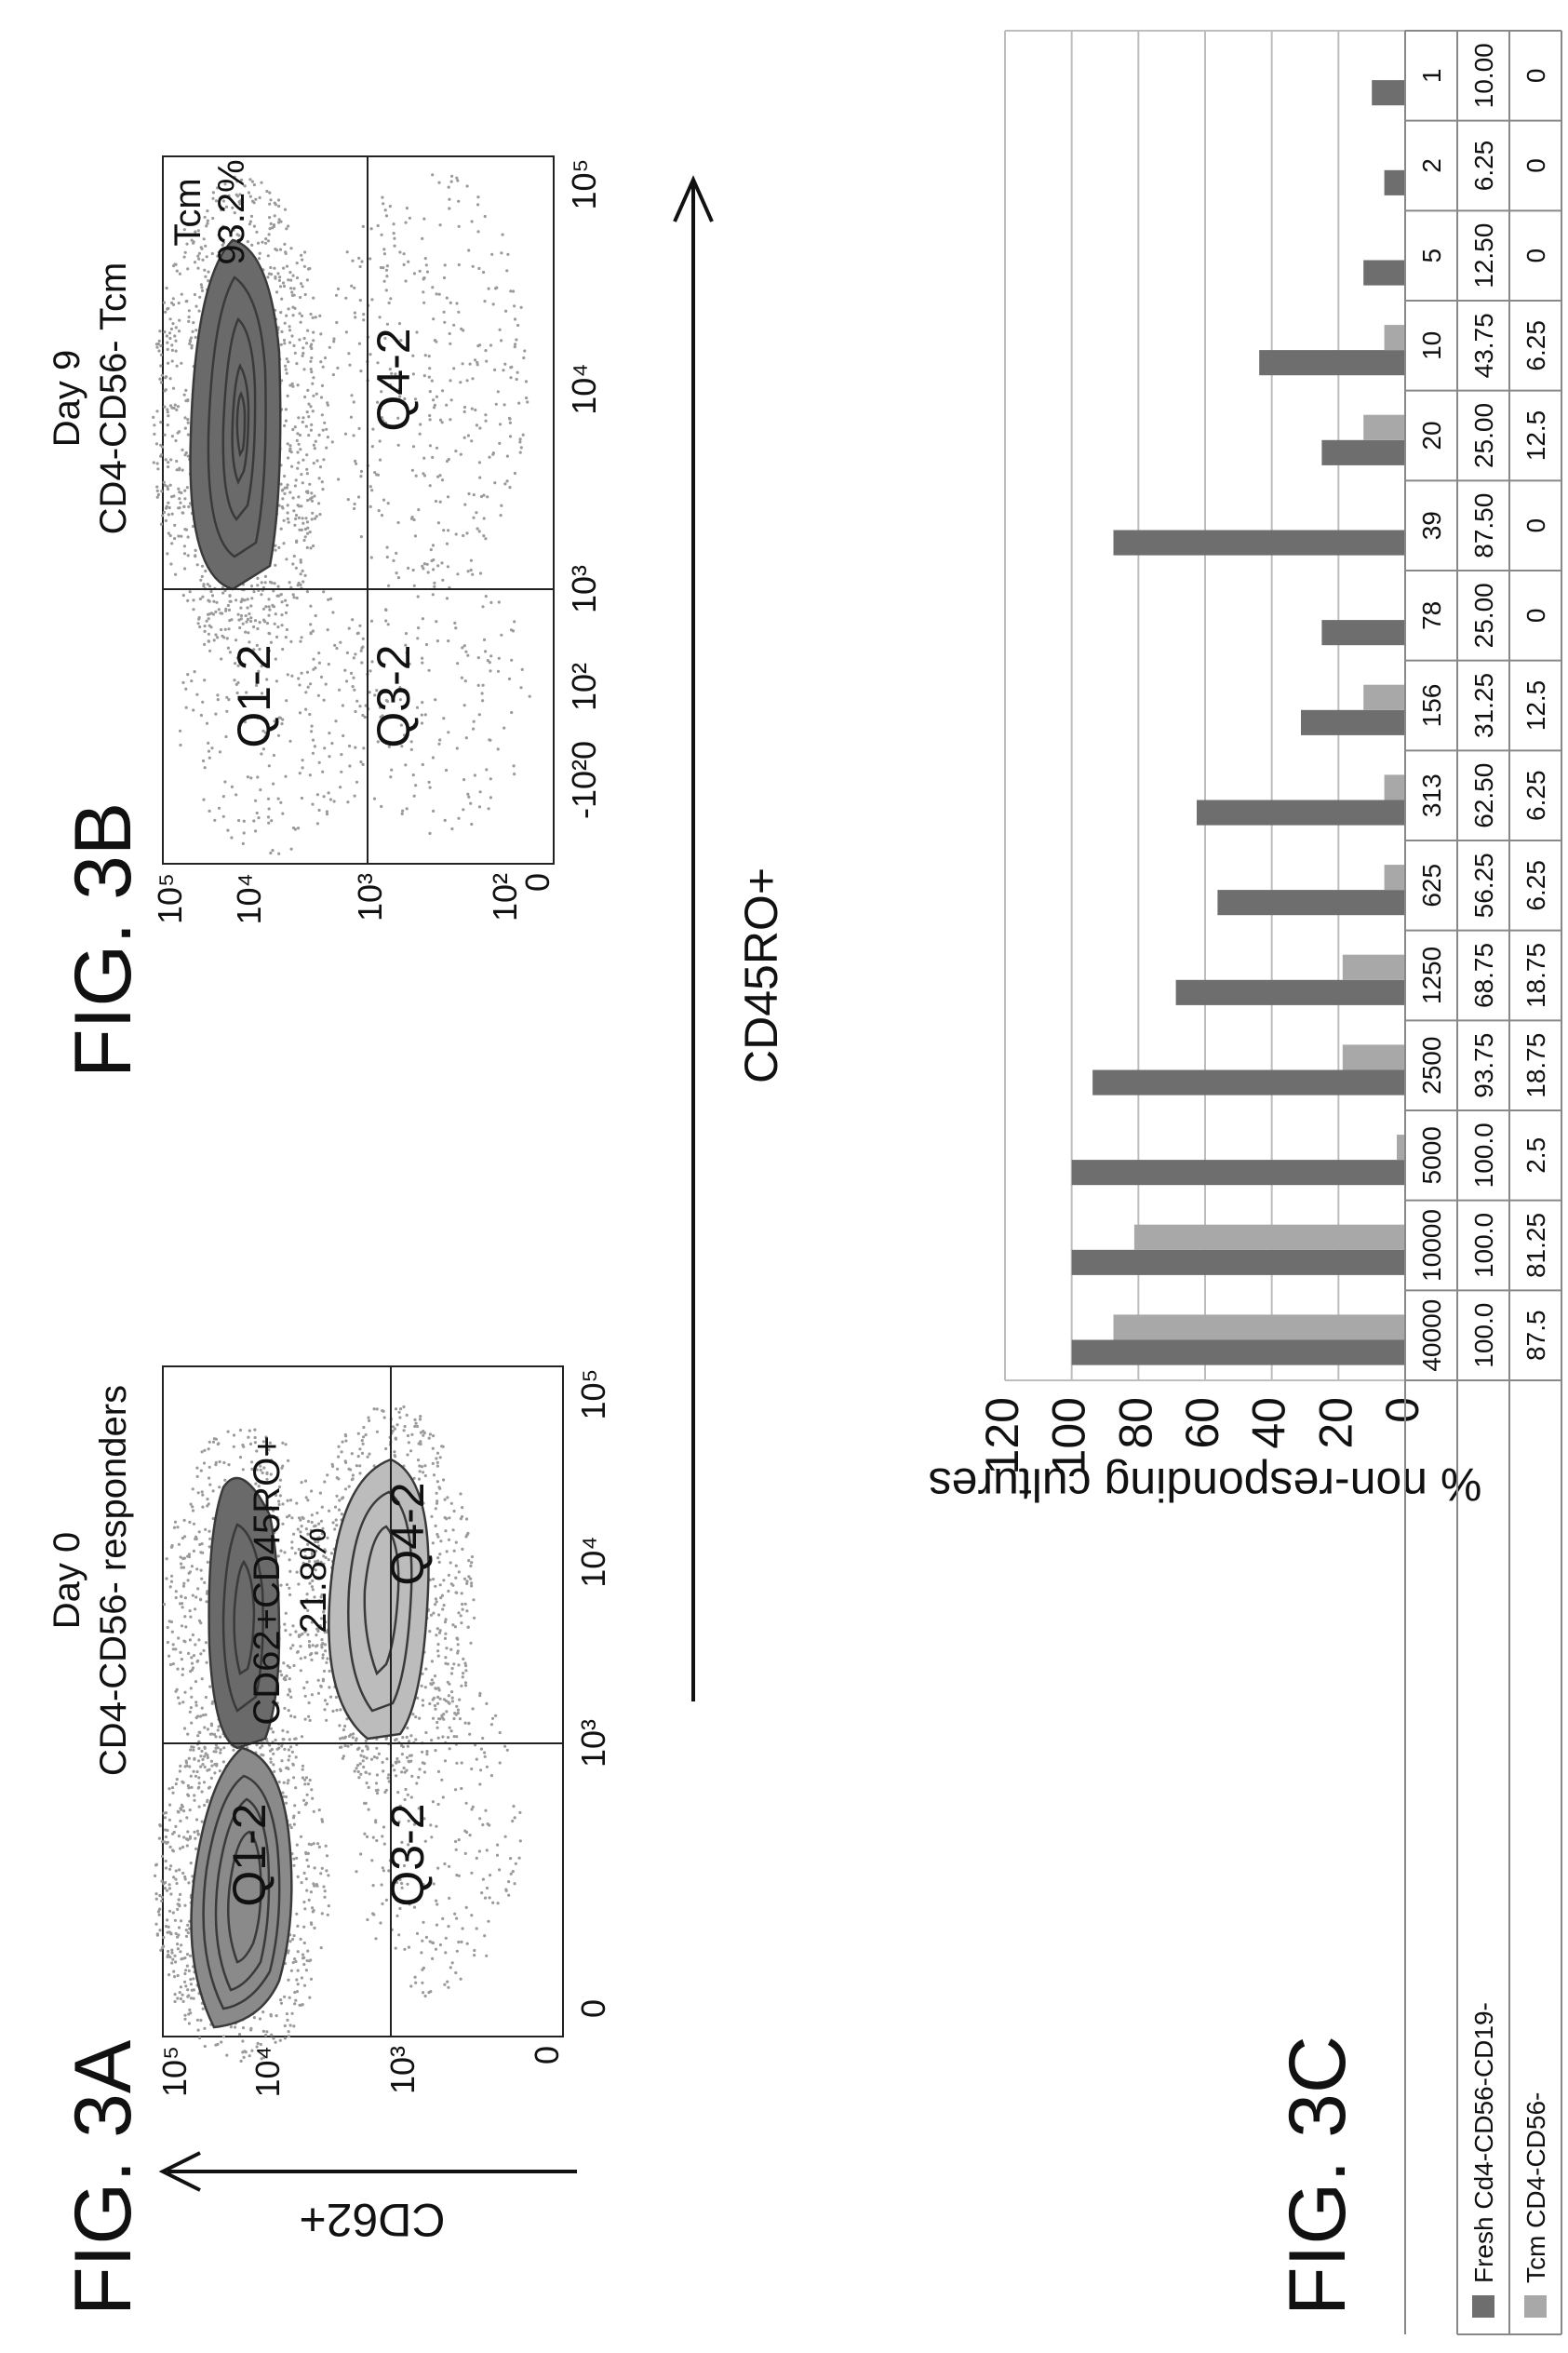  What do you see at coordinates (1483, 975) in the screenshot?
I see `table-cell: 68.75` at bounding box center [1483, 975].